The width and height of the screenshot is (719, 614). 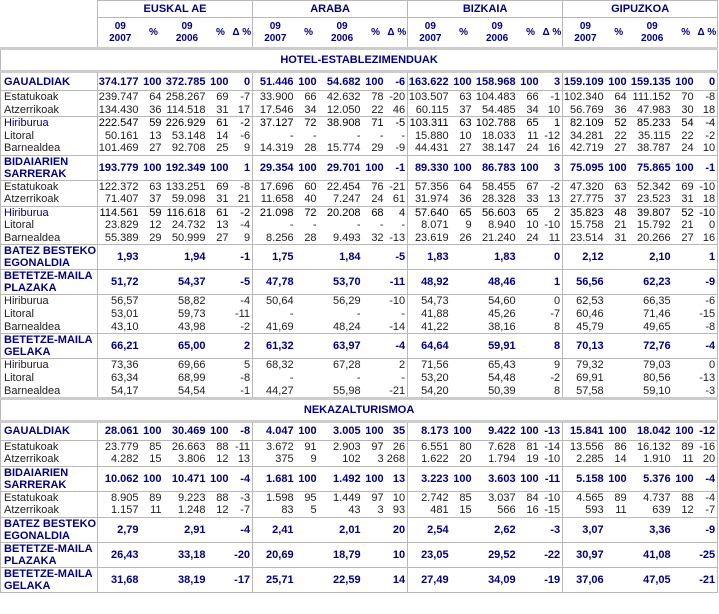 What do you see at coordinates (247, 167) in the screenshot?
I see `value-cell: 1` at bounding box center [247, 167].